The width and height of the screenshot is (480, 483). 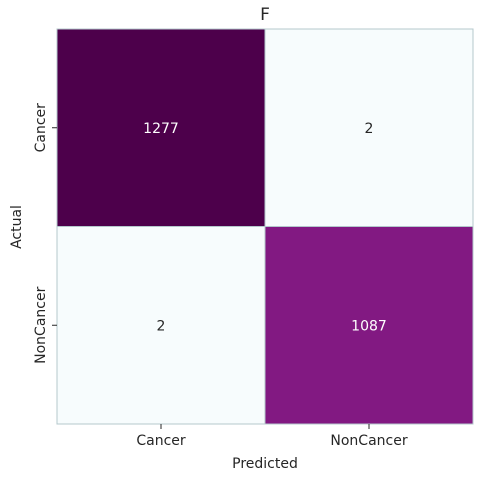 I want to click on y-tick-label: NonCancer, so click(x=41, y=324).